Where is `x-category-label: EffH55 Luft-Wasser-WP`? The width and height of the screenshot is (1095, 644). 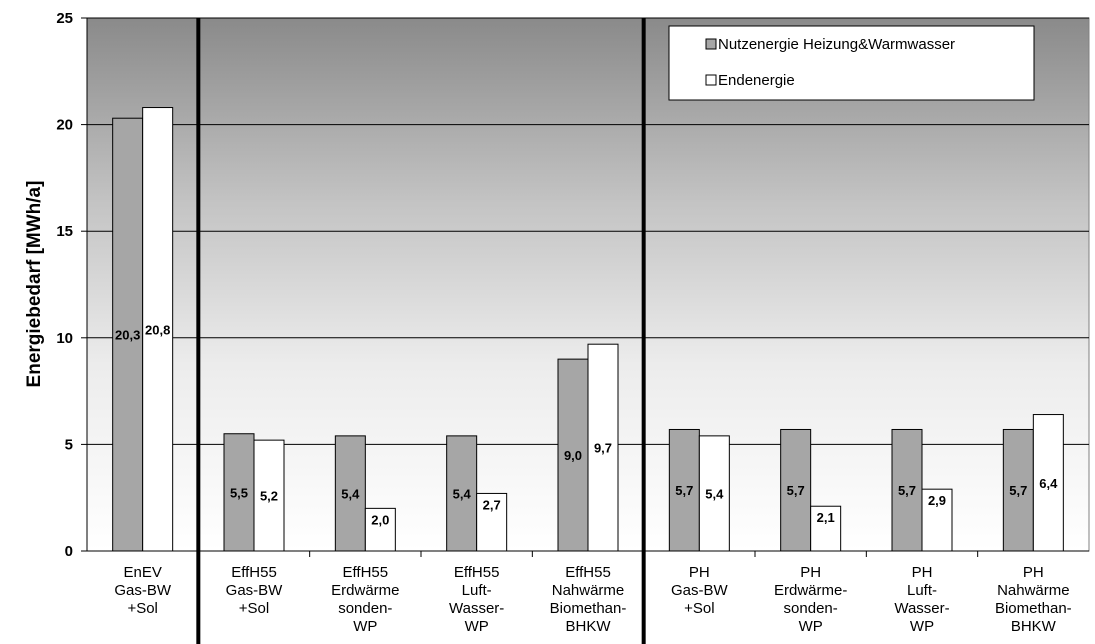 x-category-label: EffH55 Luft-Wasser-WP is located at coordinates (476, 599).